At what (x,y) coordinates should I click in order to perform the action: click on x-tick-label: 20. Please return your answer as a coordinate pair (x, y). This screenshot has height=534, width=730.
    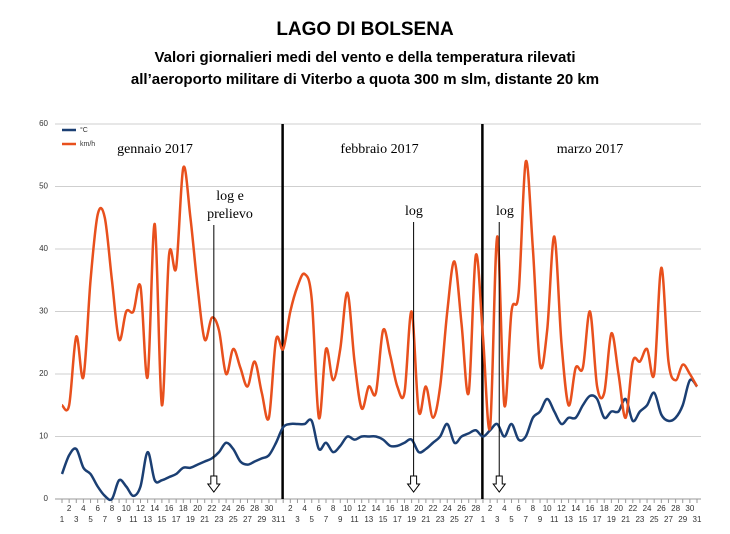
    Looking at the image, I should click on (197, 508).